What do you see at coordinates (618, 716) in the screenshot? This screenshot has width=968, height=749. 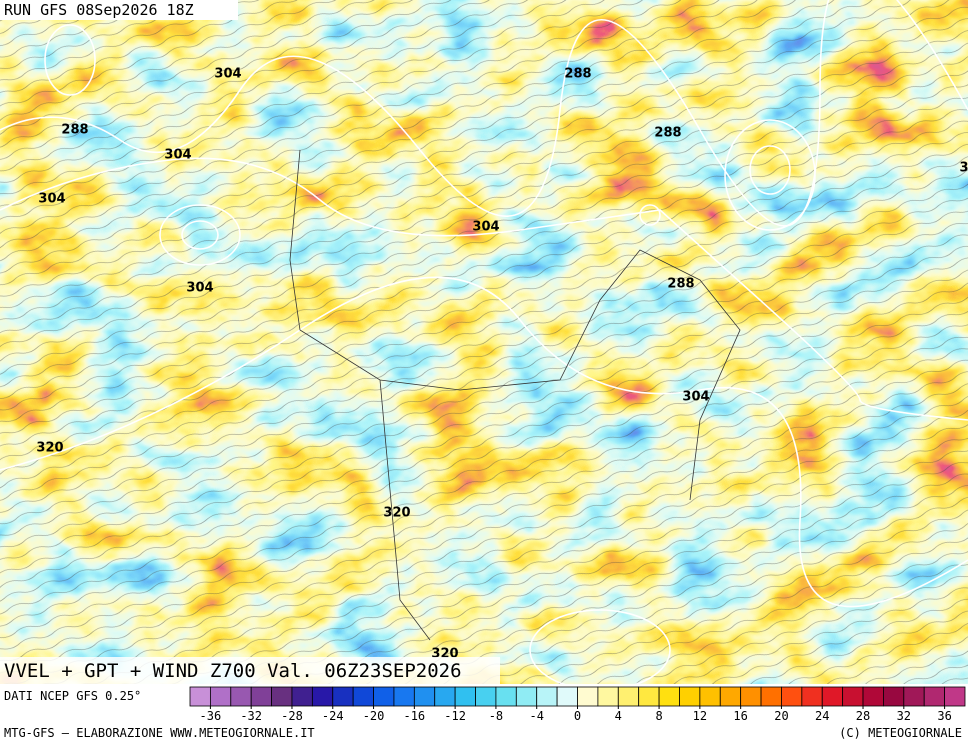 I see `colorbar-tick-label: 4` at bounding box center [618, 716].